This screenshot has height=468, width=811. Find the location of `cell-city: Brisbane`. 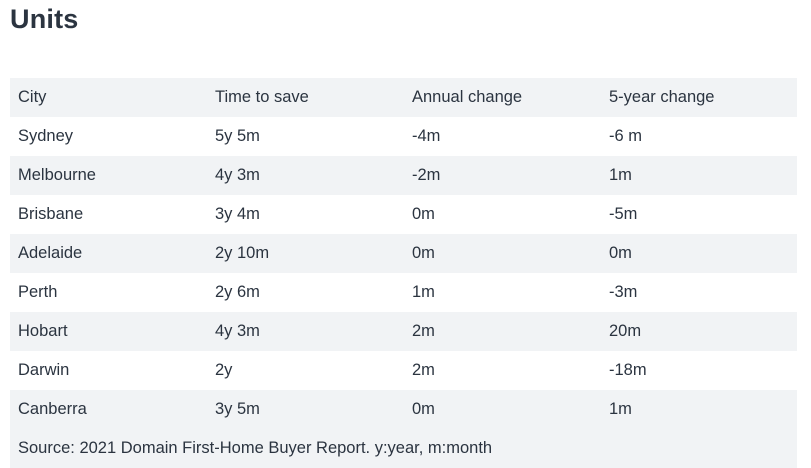

cell-city: Brisbane is located at coordinates (51, 214).